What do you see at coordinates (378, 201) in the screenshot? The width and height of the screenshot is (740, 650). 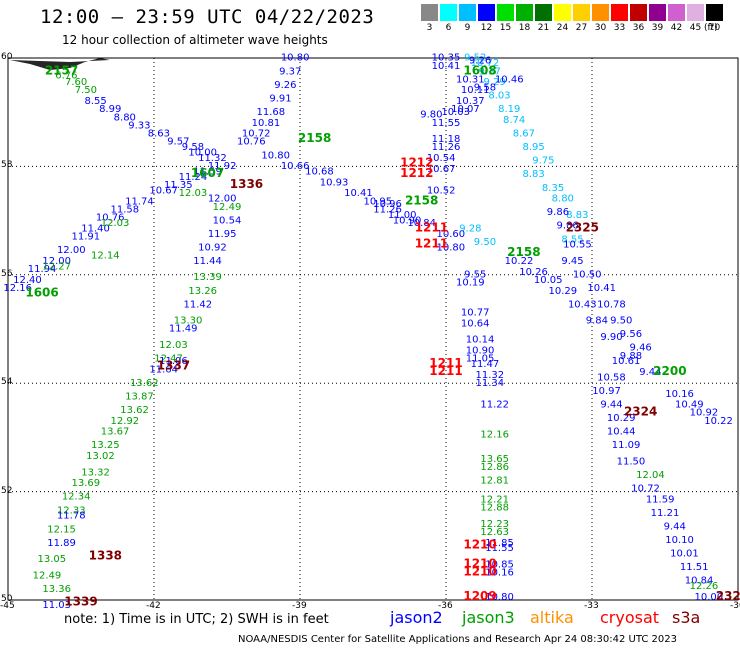 I see `wave-height-value: 10.95` at bounding box center [378, 201].